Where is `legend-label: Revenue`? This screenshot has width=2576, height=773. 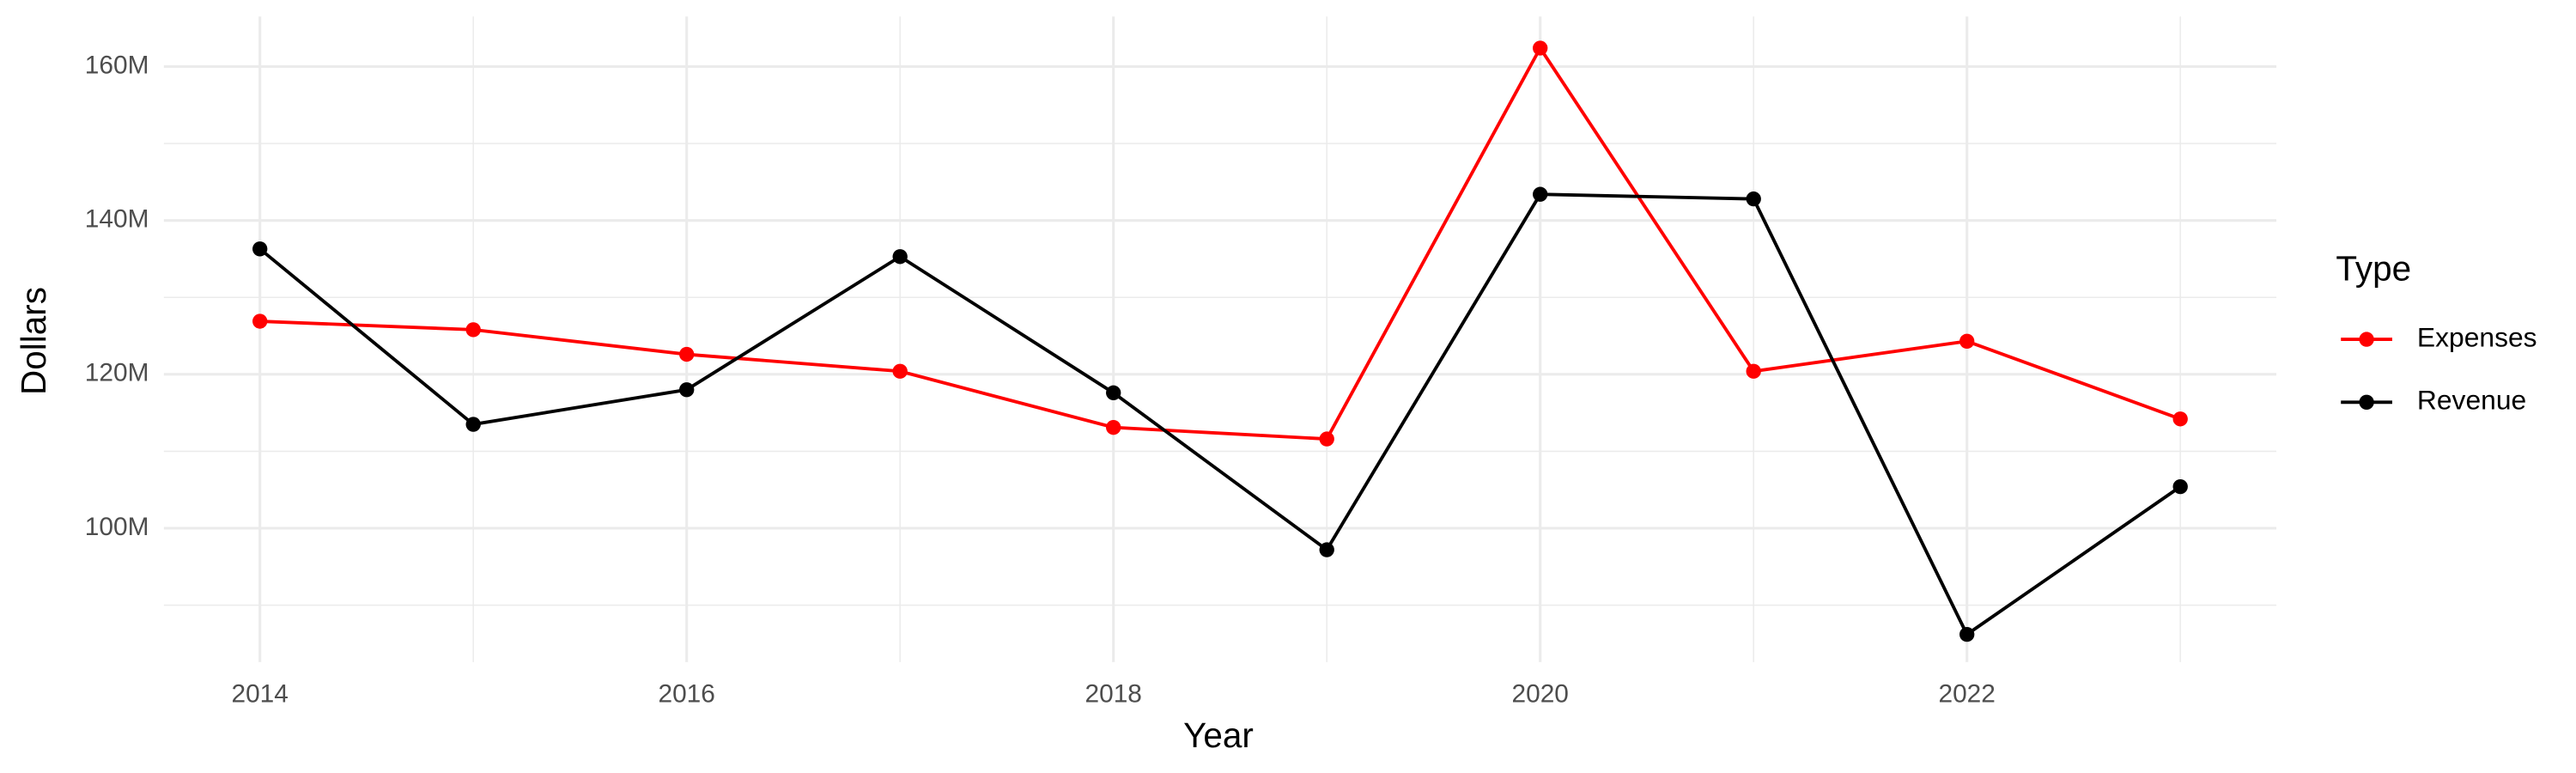 legend-label: Revenue is located at coordinates (2471, 400).